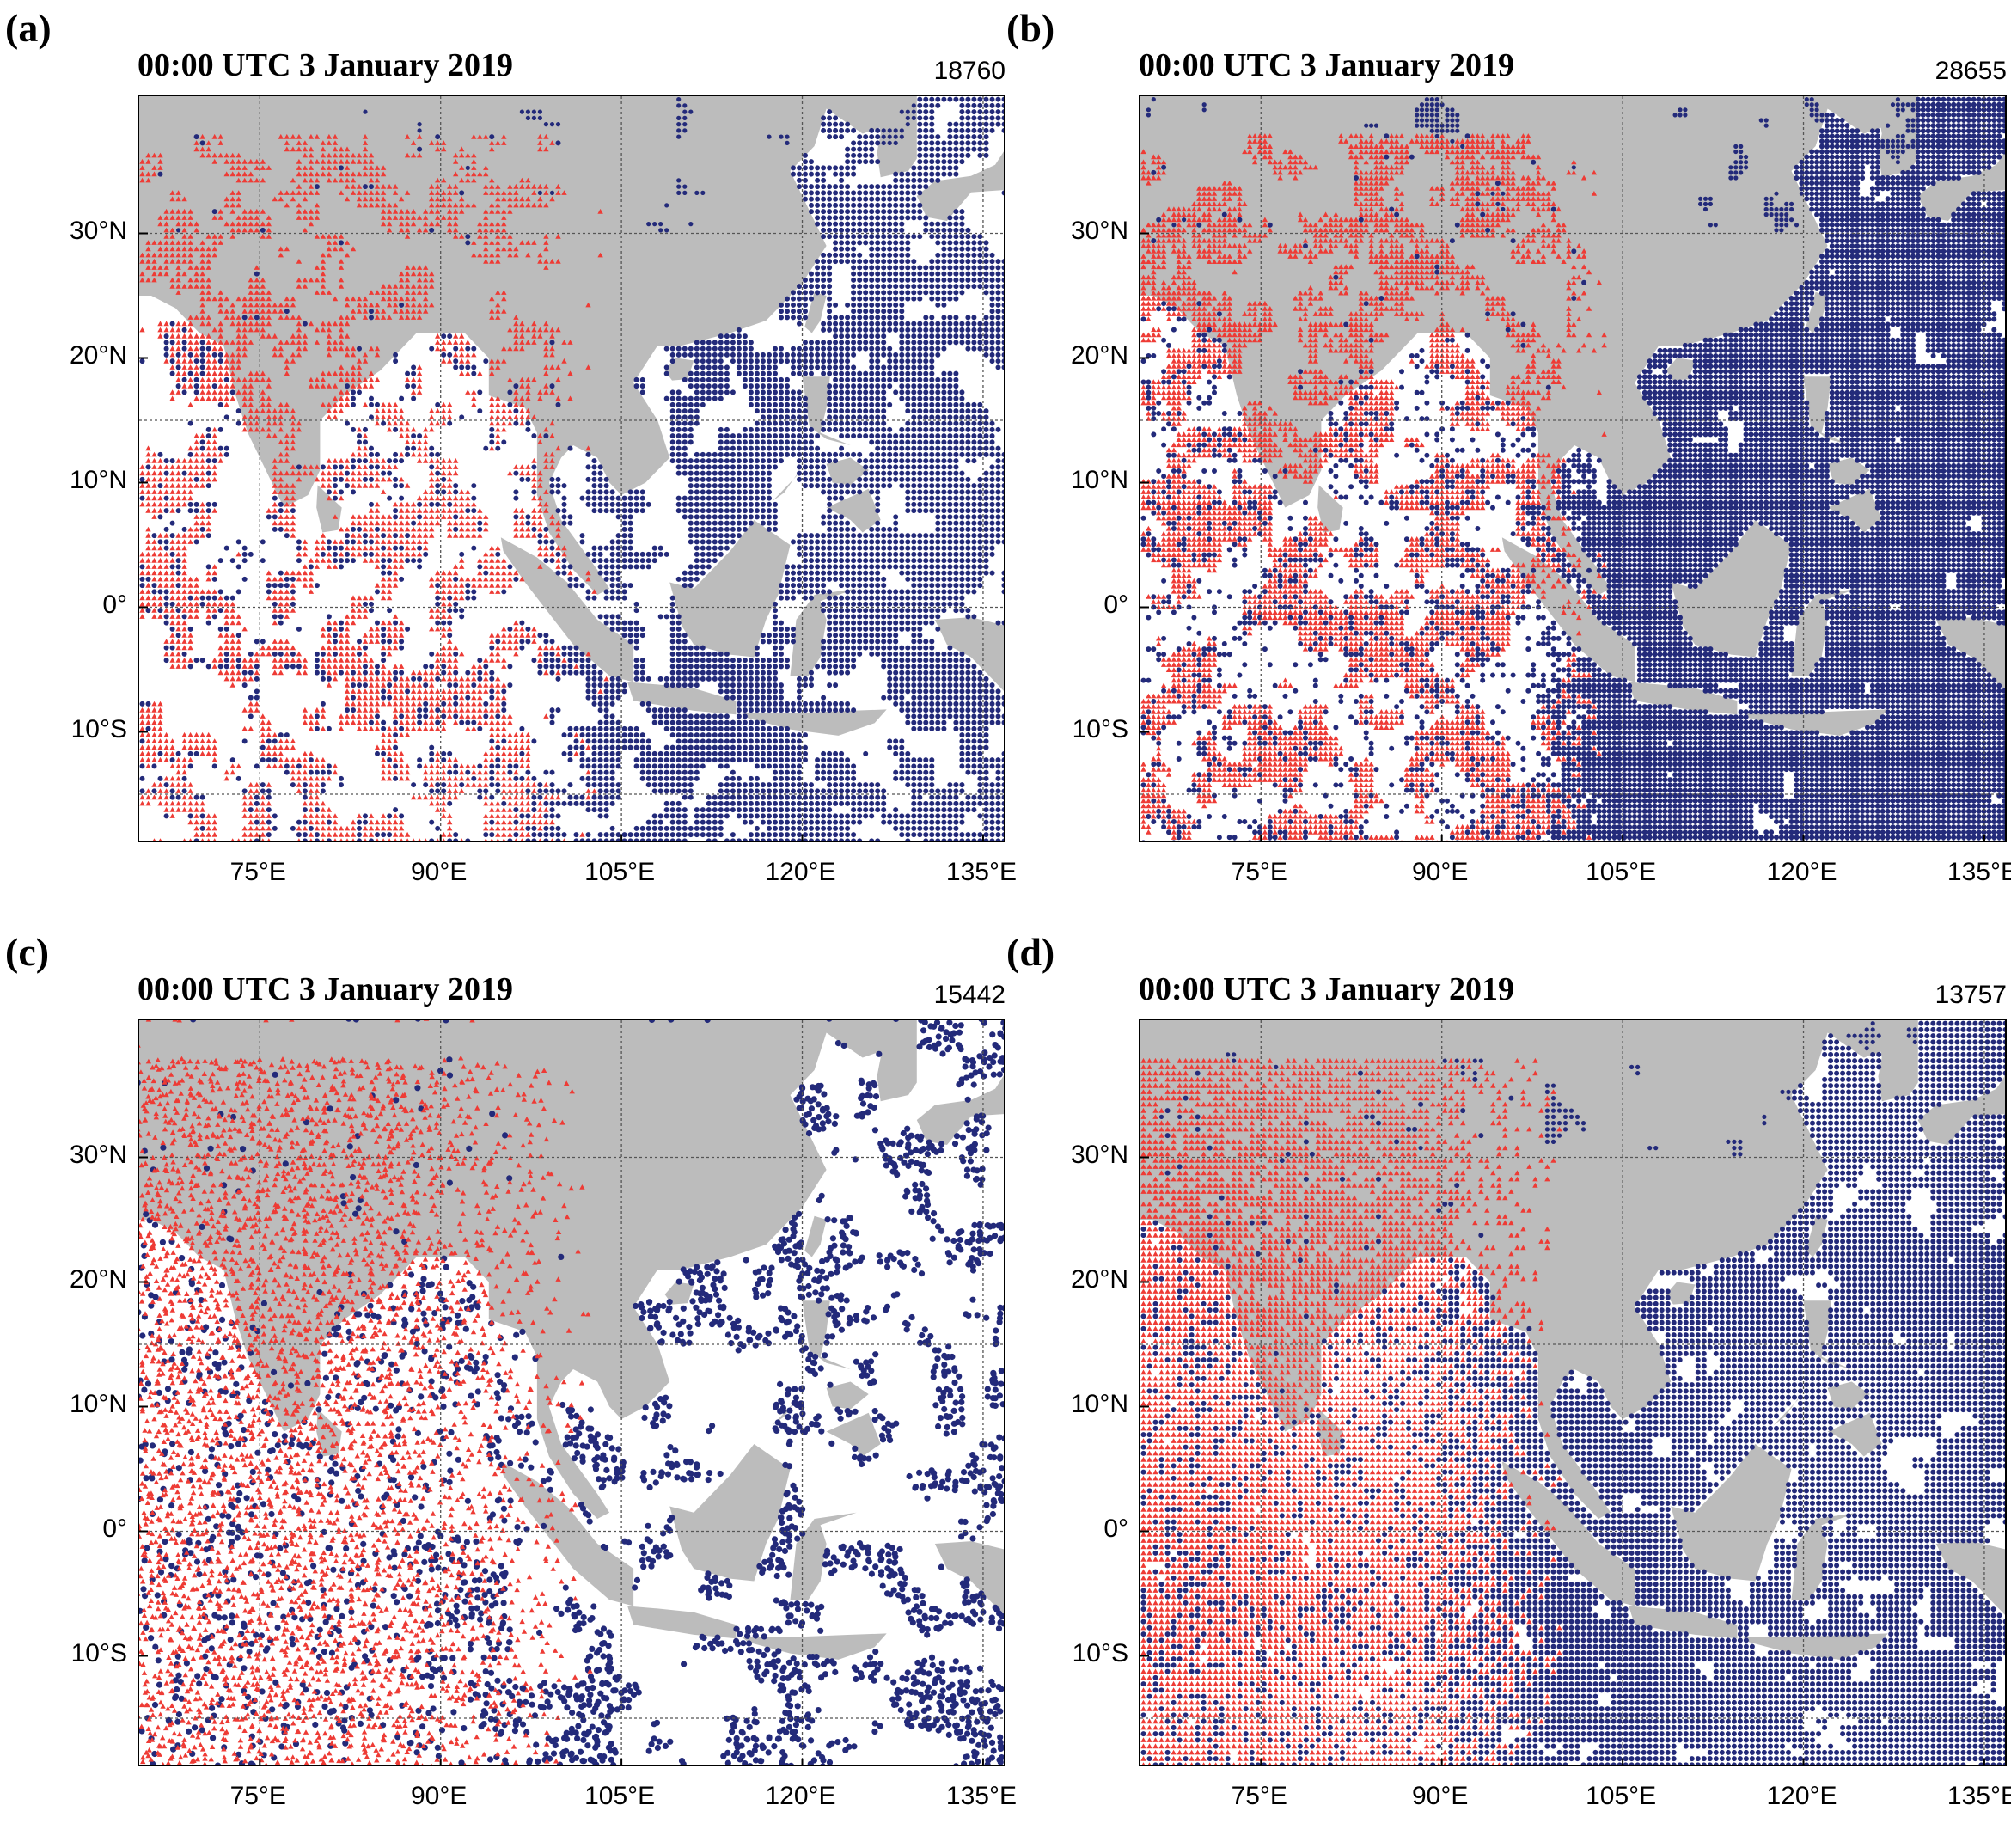  I want to click on observation-count: 18760, so click(920, 71).